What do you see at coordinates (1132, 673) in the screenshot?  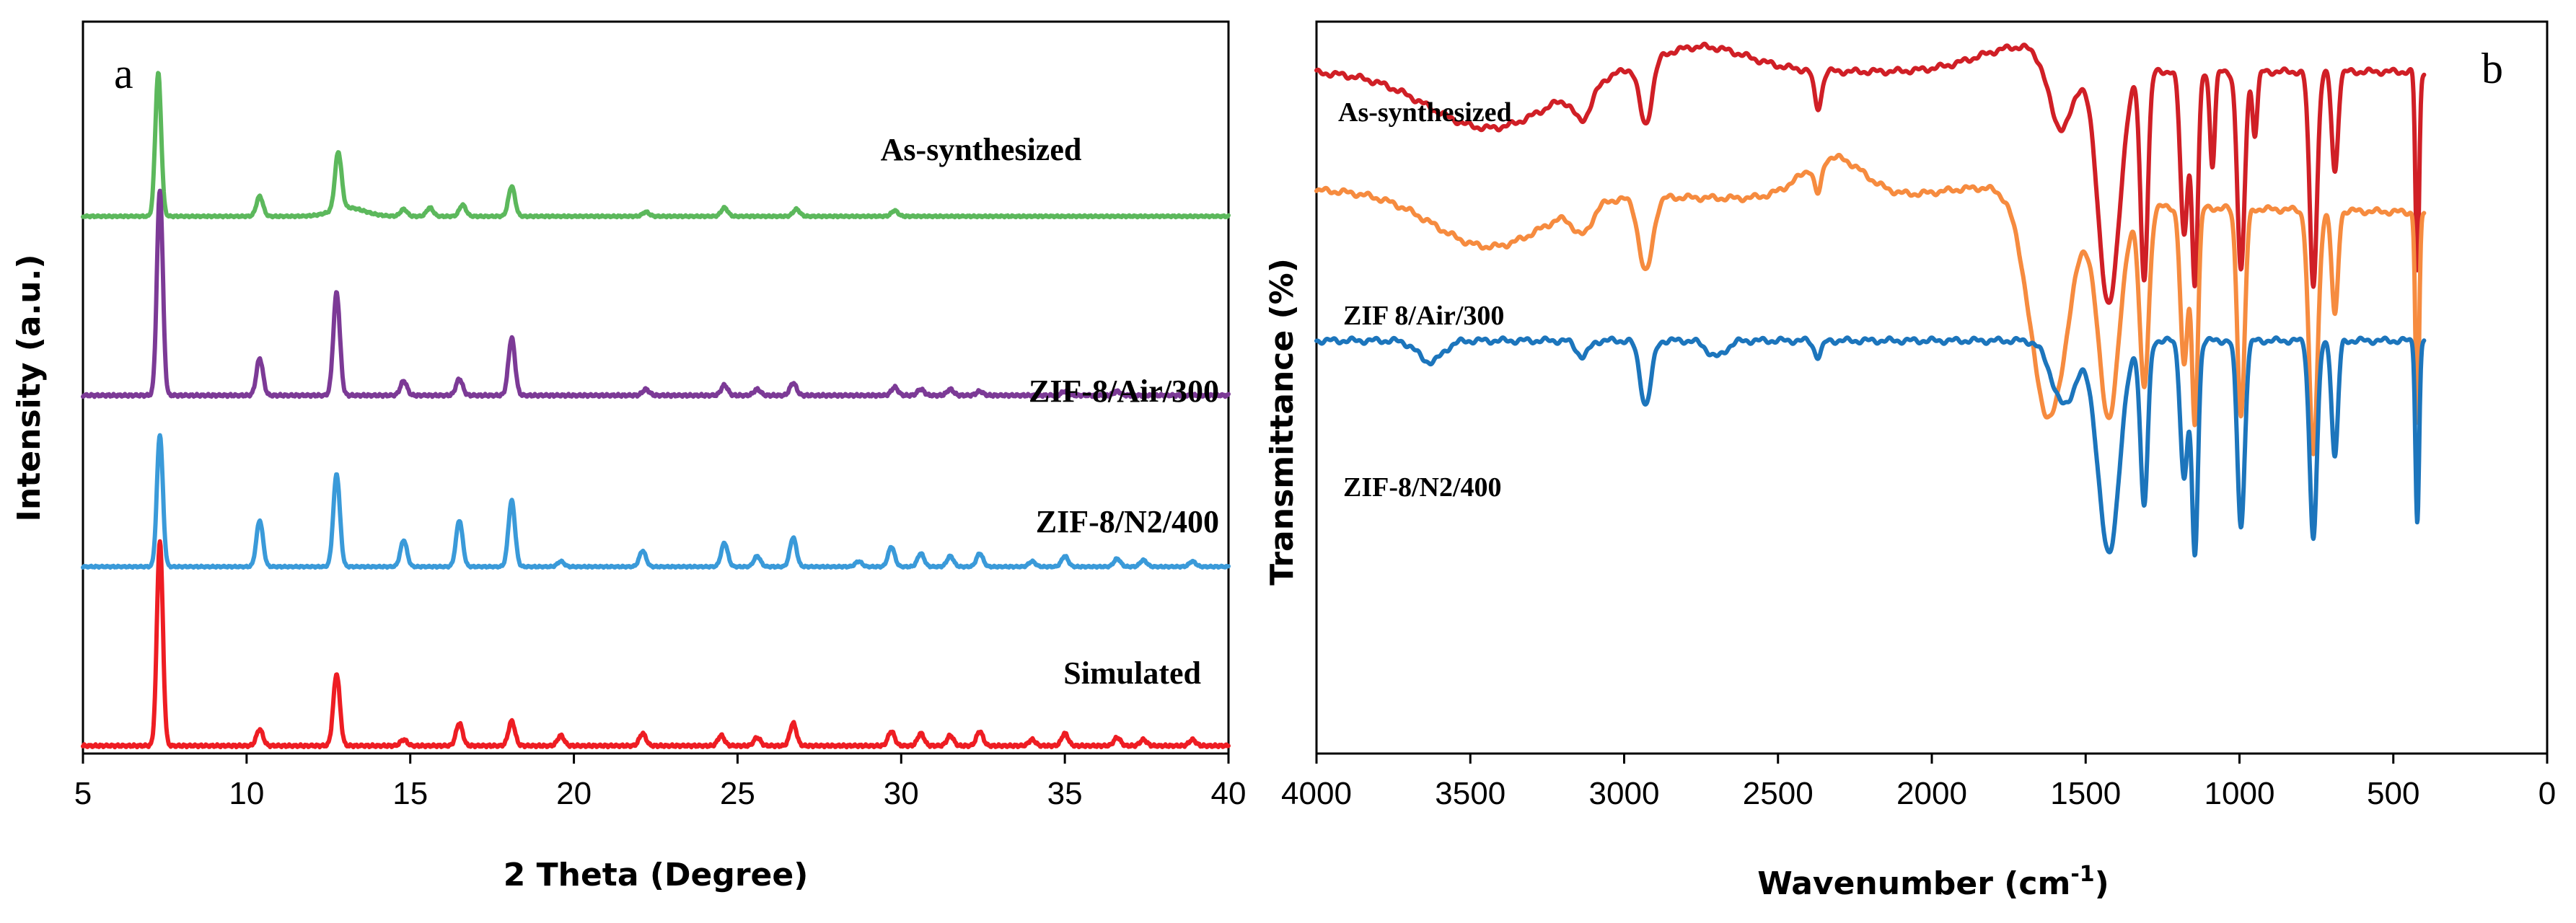 I see `xrd-label-simulated: Simulated` at bounding box center [1132, 673].